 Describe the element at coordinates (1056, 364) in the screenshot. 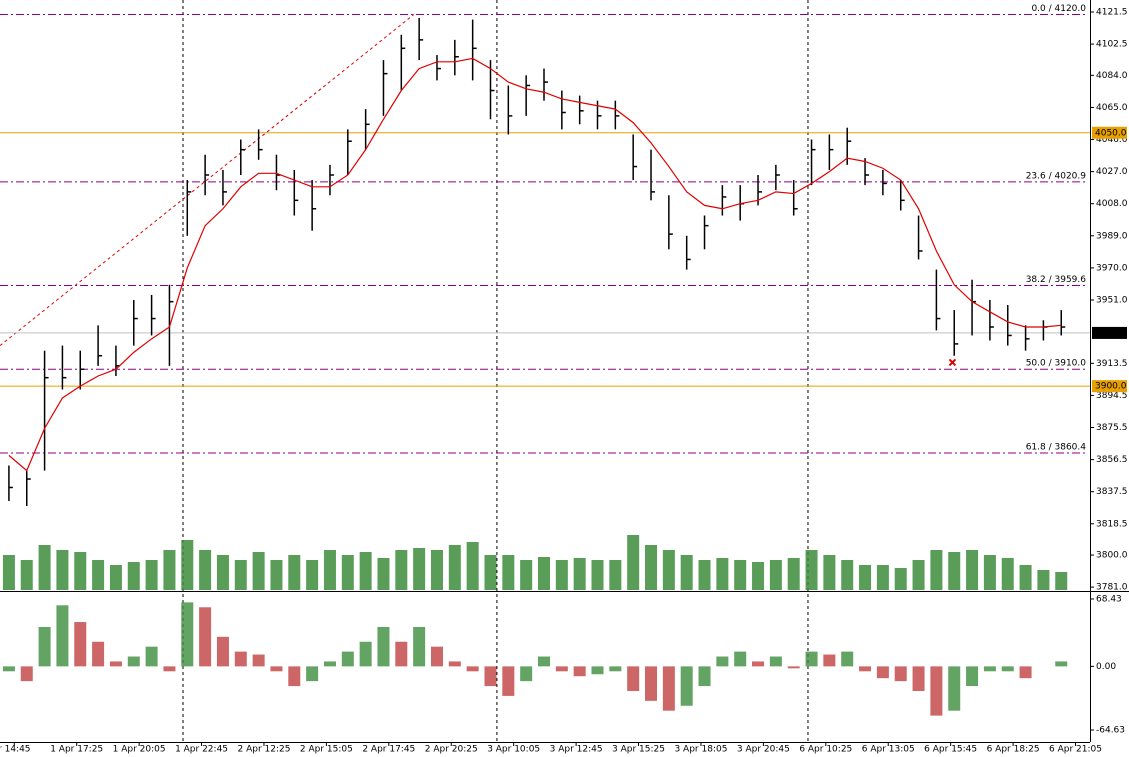

I see `fib-label: 50.0 / 3910.0` at that location.